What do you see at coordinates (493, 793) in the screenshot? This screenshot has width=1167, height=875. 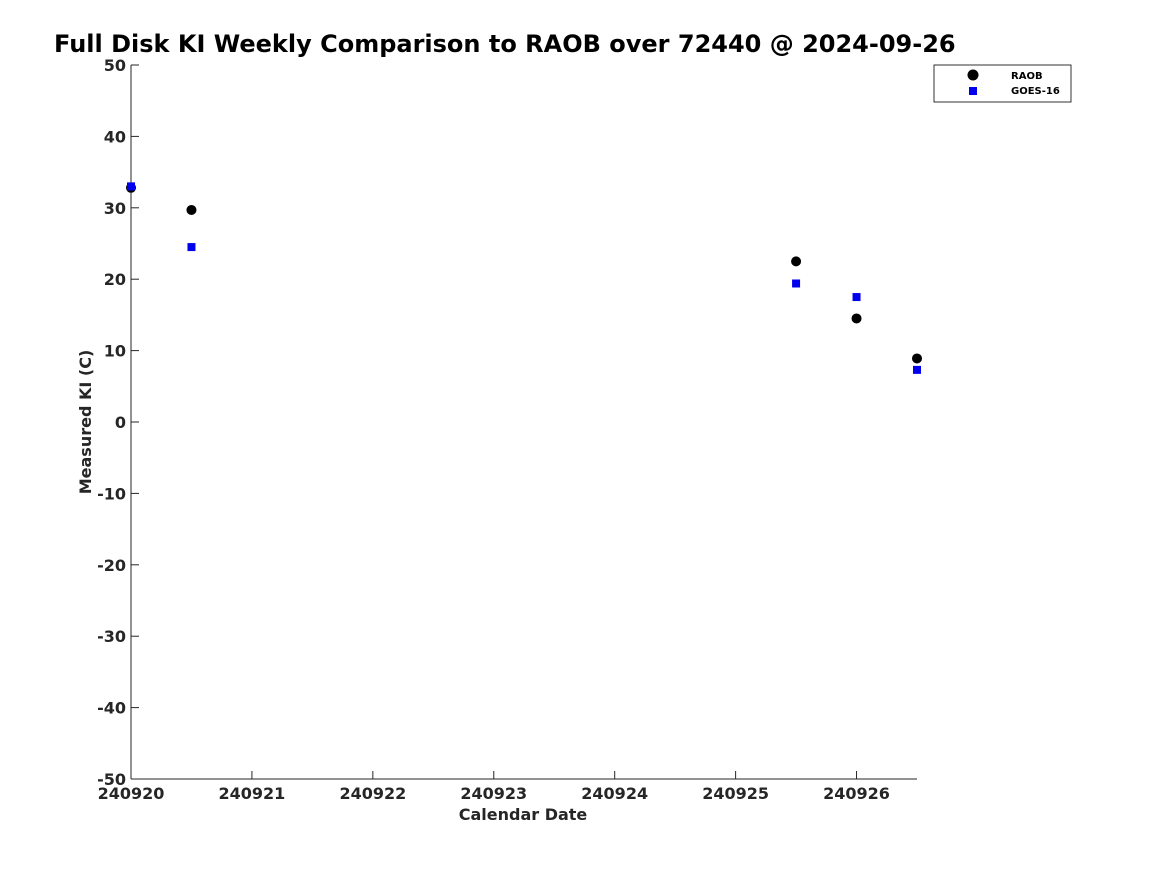 I see `x-tick-label: 240923` at bounding box center [493, 793].